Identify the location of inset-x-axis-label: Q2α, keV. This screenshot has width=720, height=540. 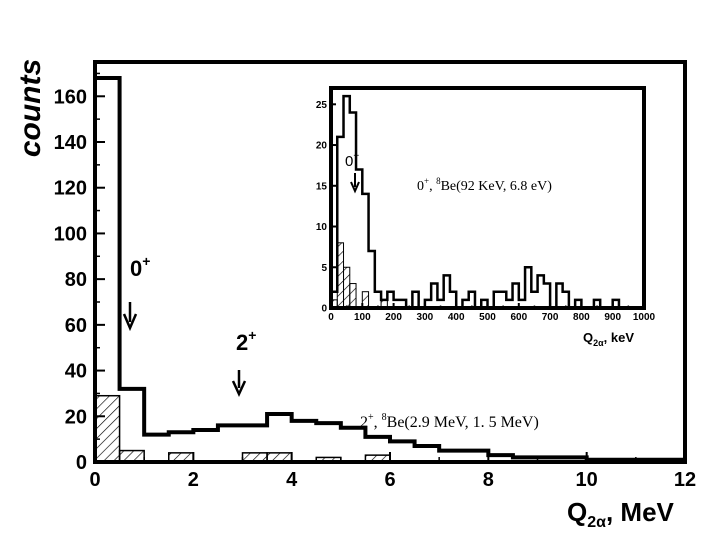
(608, 339).